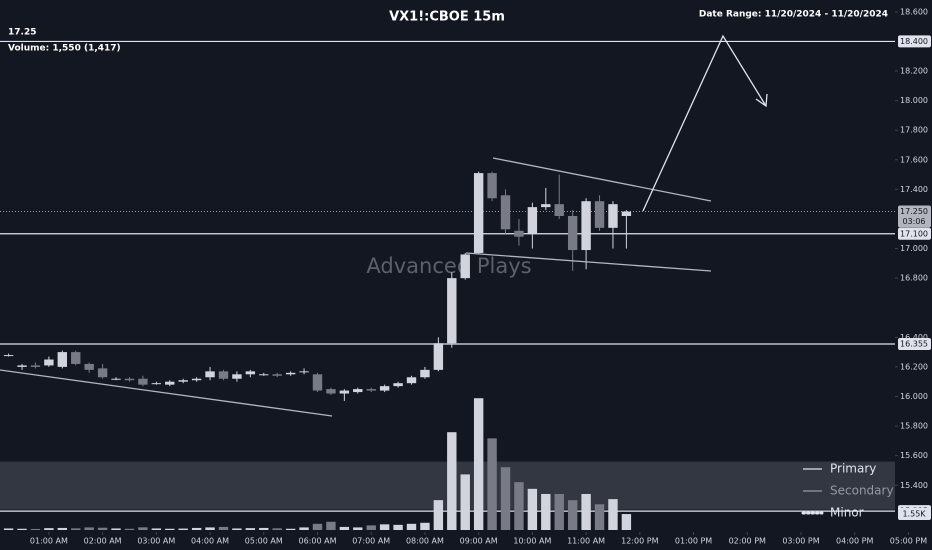  Describe the element at coordinates (166, 393) in the screenshot. I see `trend-line` at that location.